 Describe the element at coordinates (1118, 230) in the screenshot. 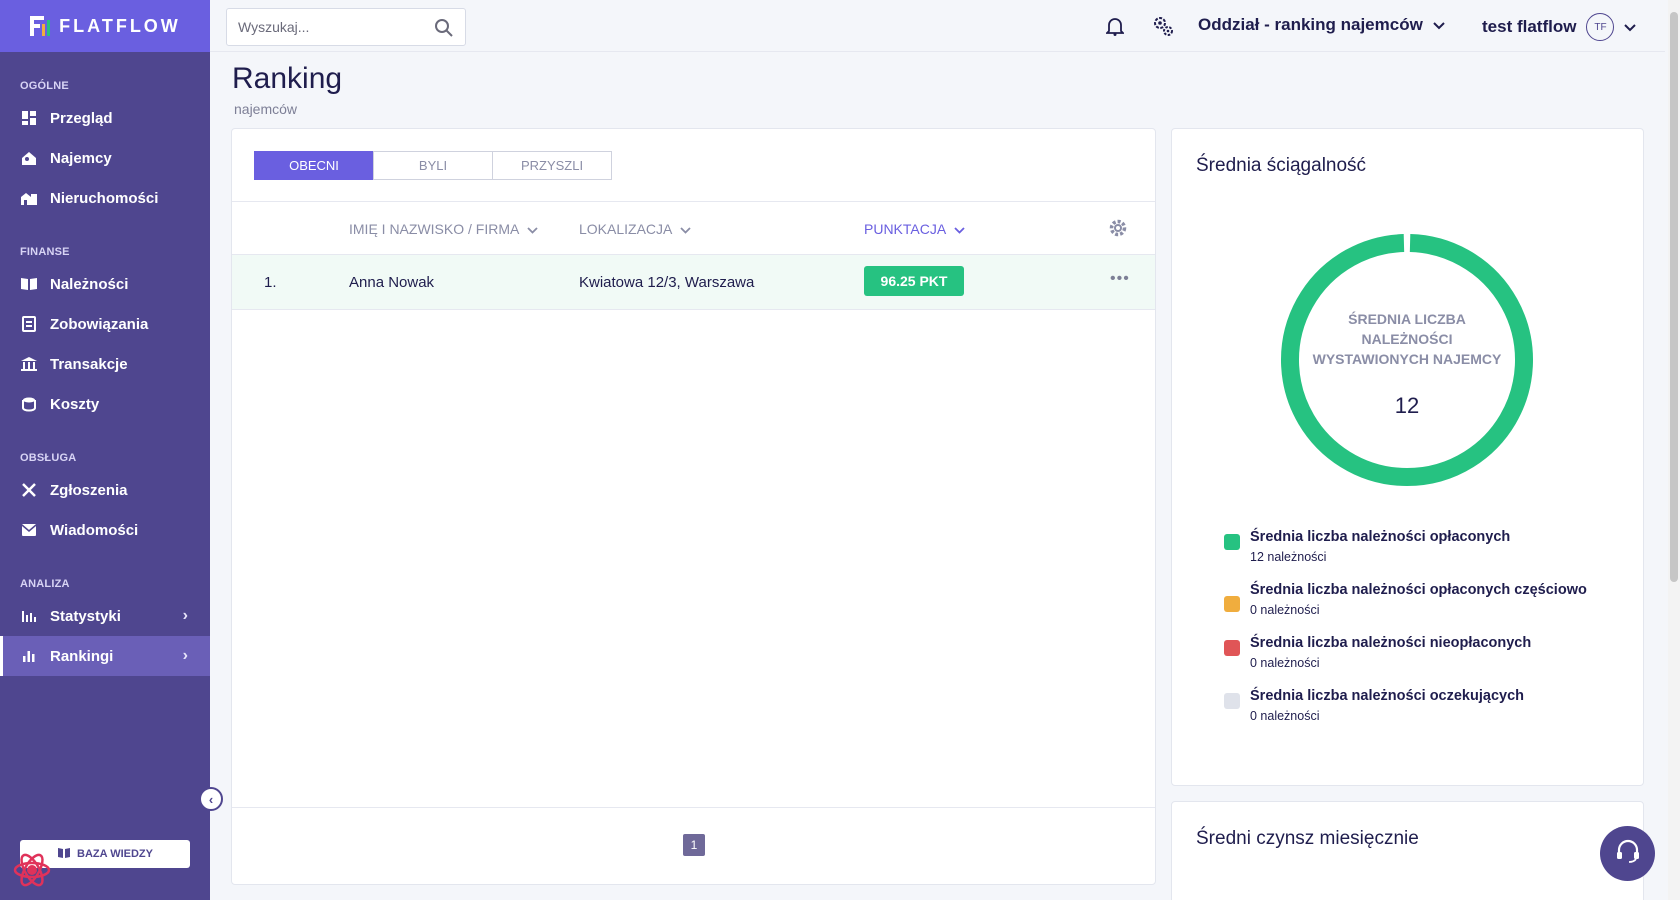

I see `table-settings-gear-icon` at that location.